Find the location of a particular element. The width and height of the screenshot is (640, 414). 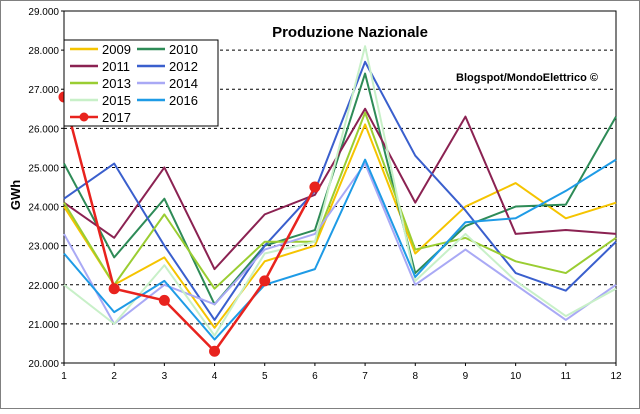

x-tick-label: 7 is located at coordinates (365, 376).